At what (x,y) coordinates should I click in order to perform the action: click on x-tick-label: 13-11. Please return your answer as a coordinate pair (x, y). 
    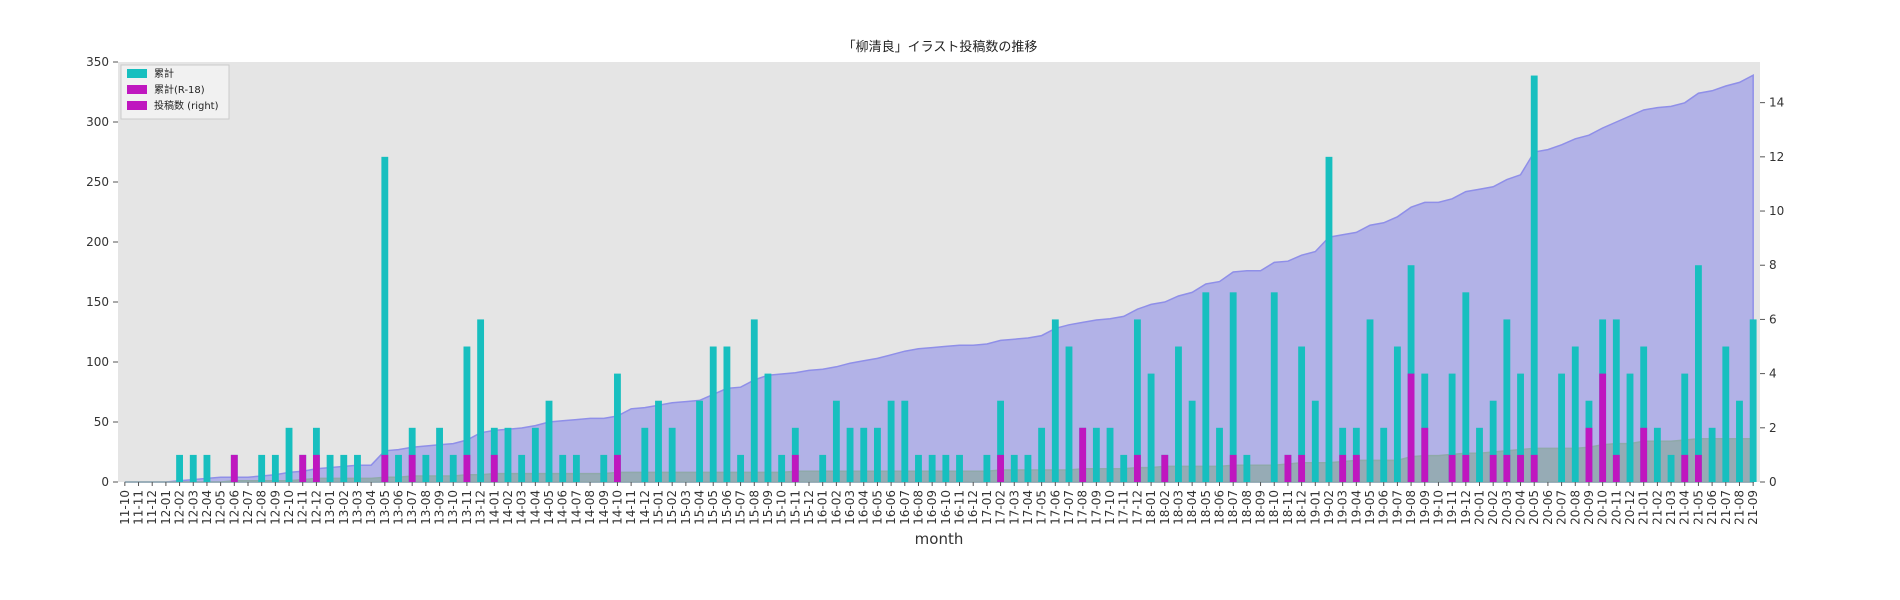
    Looking at the image, I should click on (467, 507).